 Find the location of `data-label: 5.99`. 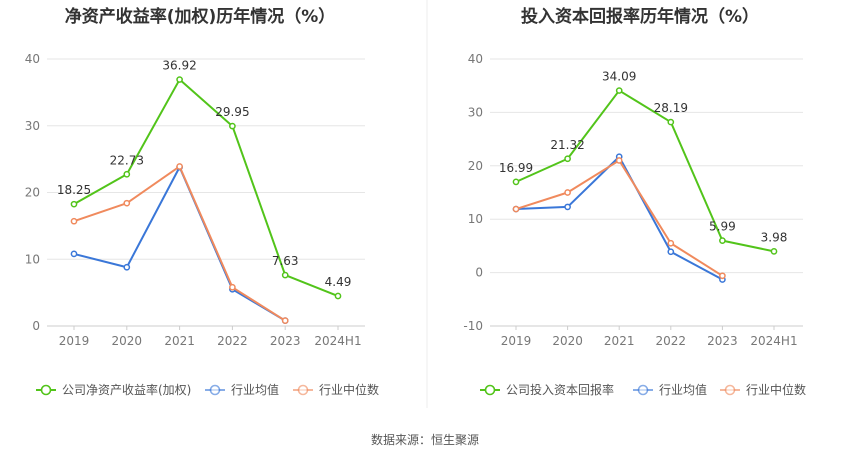

data-label: 5.99 is located at coordinates (722, 227).